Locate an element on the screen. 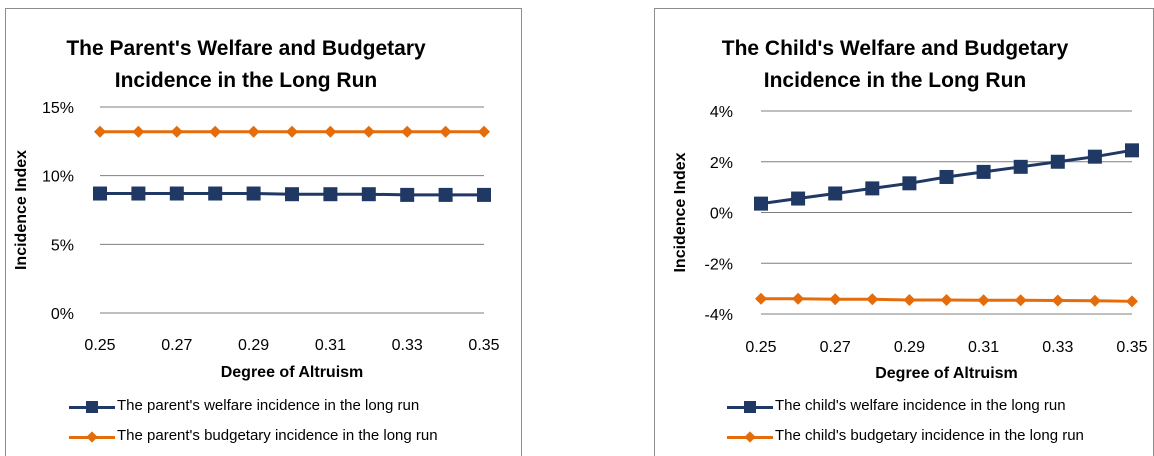  y-tick-label: 4% is located at coordinates (721, 112).